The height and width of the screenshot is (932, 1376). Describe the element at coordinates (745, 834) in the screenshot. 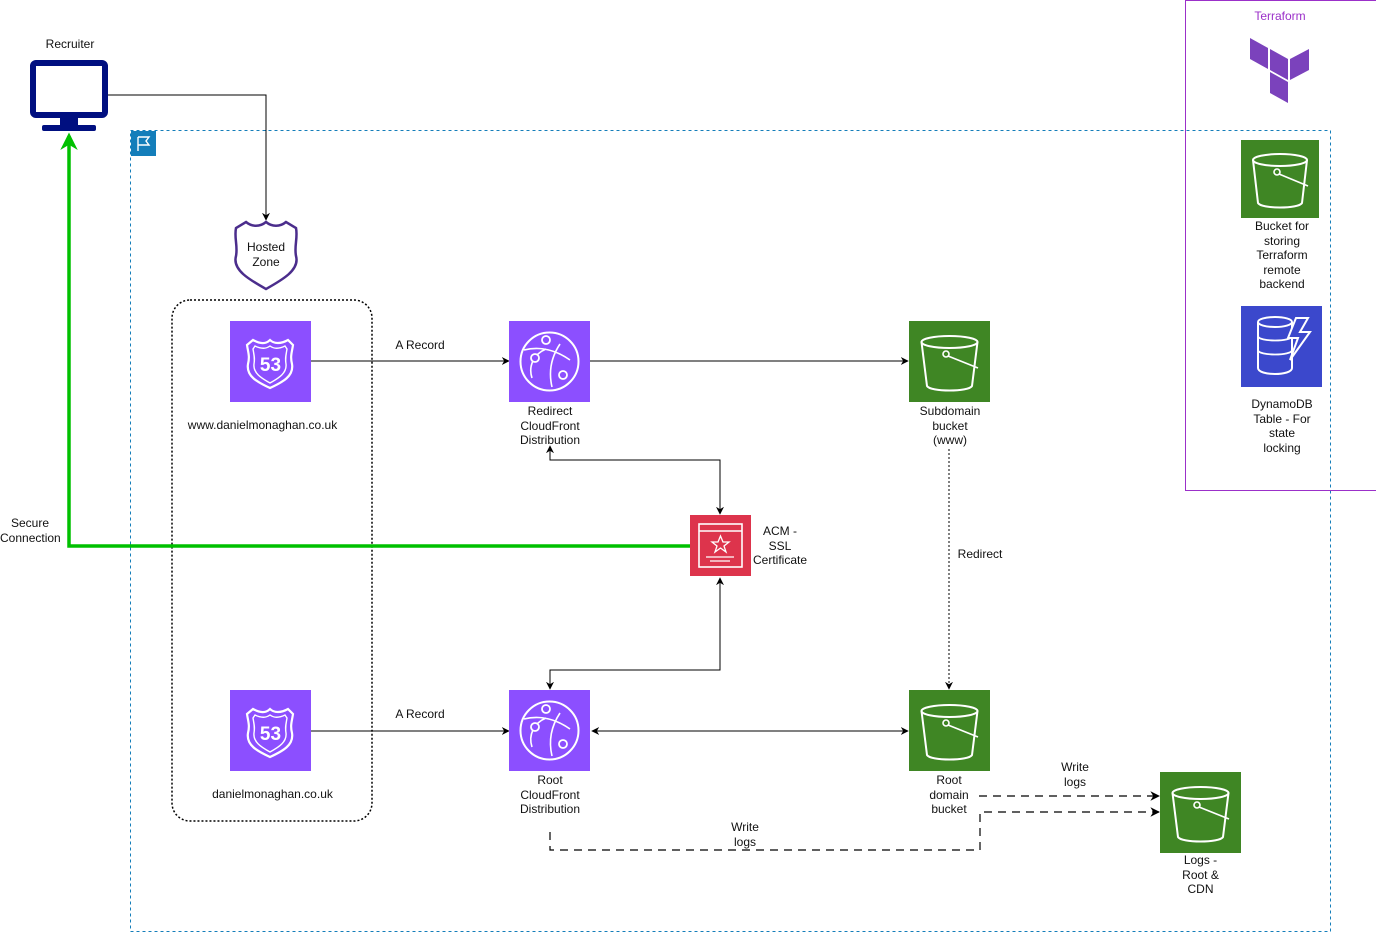

I see `write-logs-cdn-label: Write logs` at that location.